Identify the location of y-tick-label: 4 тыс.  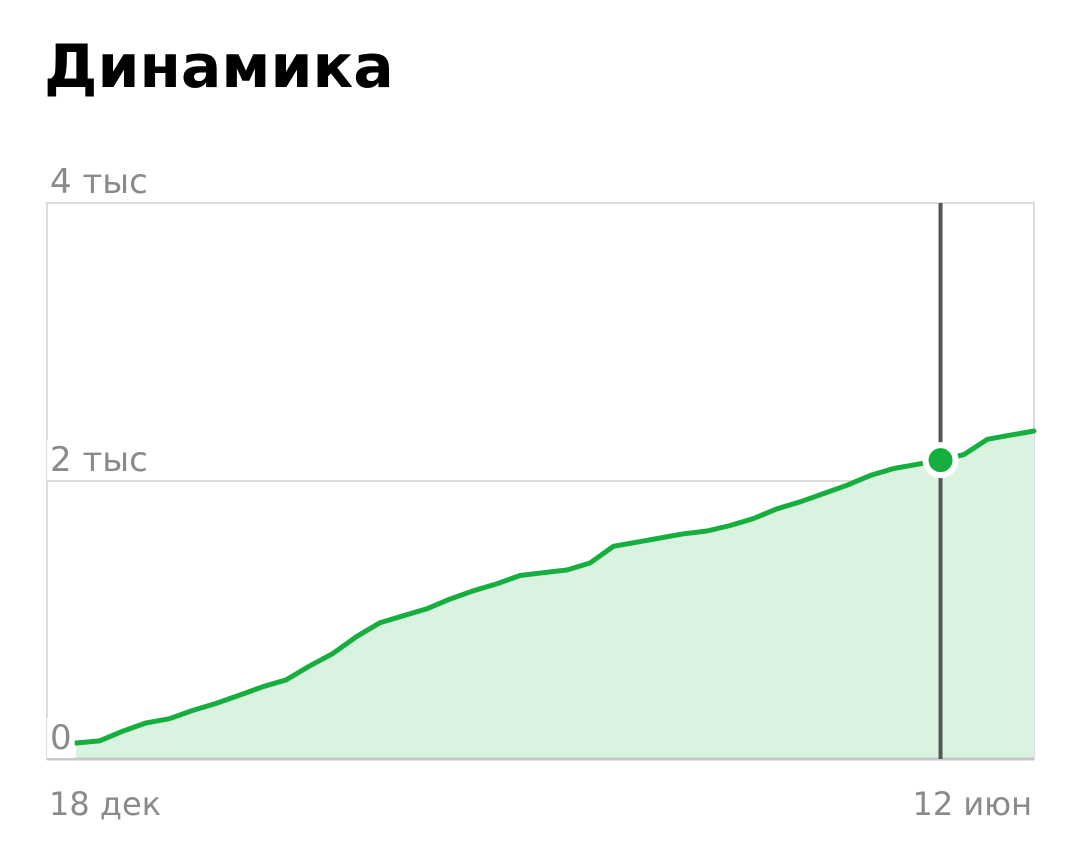
(99, 182).